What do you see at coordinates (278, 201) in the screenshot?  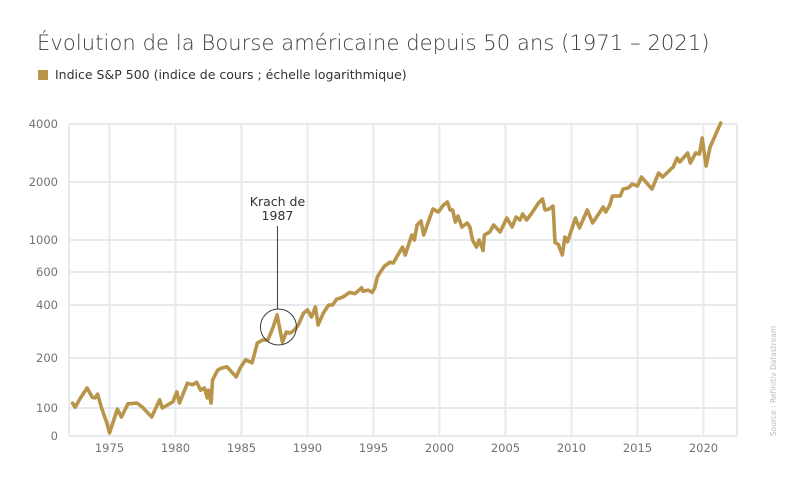 I see `annotation-label-line1: Krach de` at bounding box center [278, 201].